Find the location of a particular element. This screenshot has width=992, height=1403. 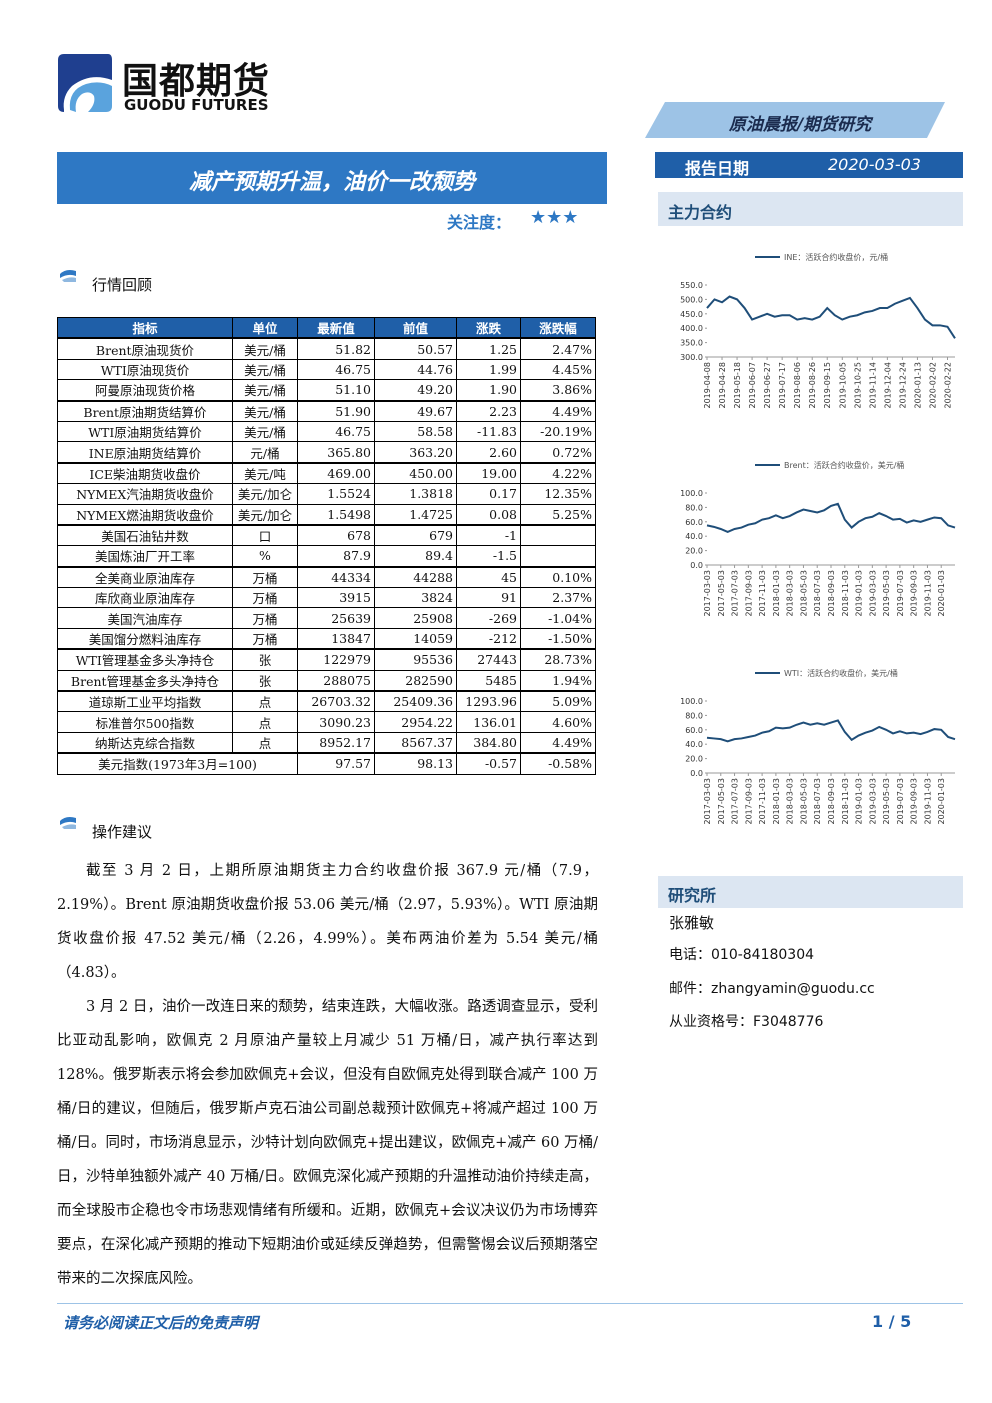

indicator-cell: 美元指数(1973年3月=100) is located at coordinates (177, 763).